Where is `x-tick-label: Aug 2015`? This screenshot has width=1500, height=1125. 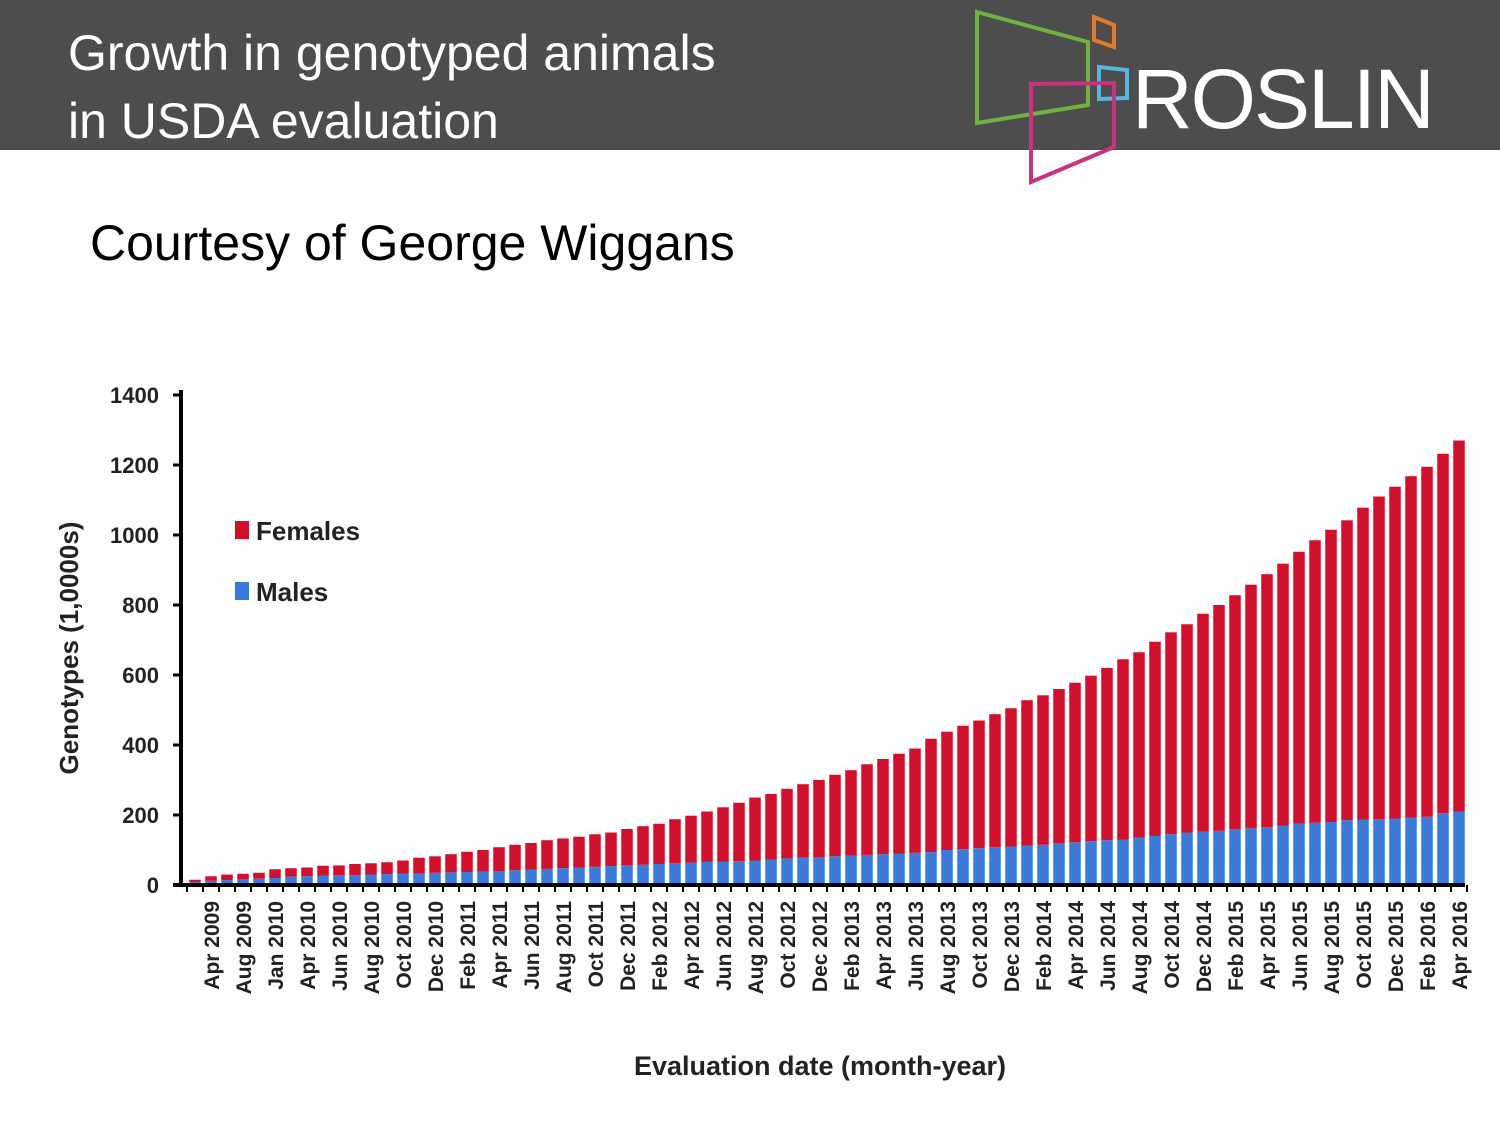 x-tick-label: Aug 2015 is located at coordinates (1332, 948).